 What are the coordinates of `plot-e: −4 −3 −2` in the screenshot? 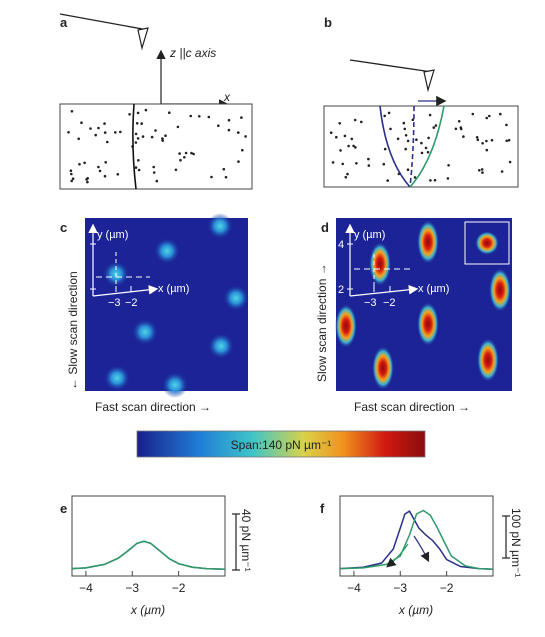 It's located at (148, 545).